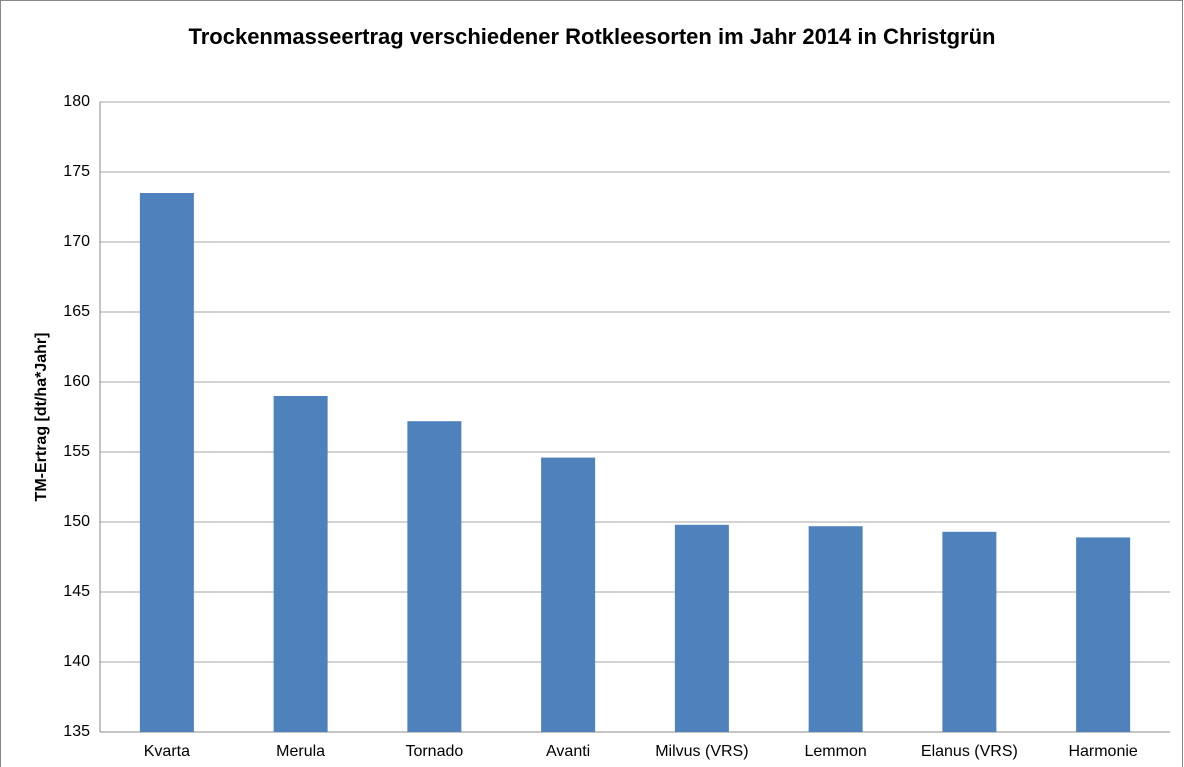 This screenshot has width=1184, height=767. Describe the element at coordinates (701, 751) in the screenshot. I see `x-tick-label: Milvus (VRS)` at that location.